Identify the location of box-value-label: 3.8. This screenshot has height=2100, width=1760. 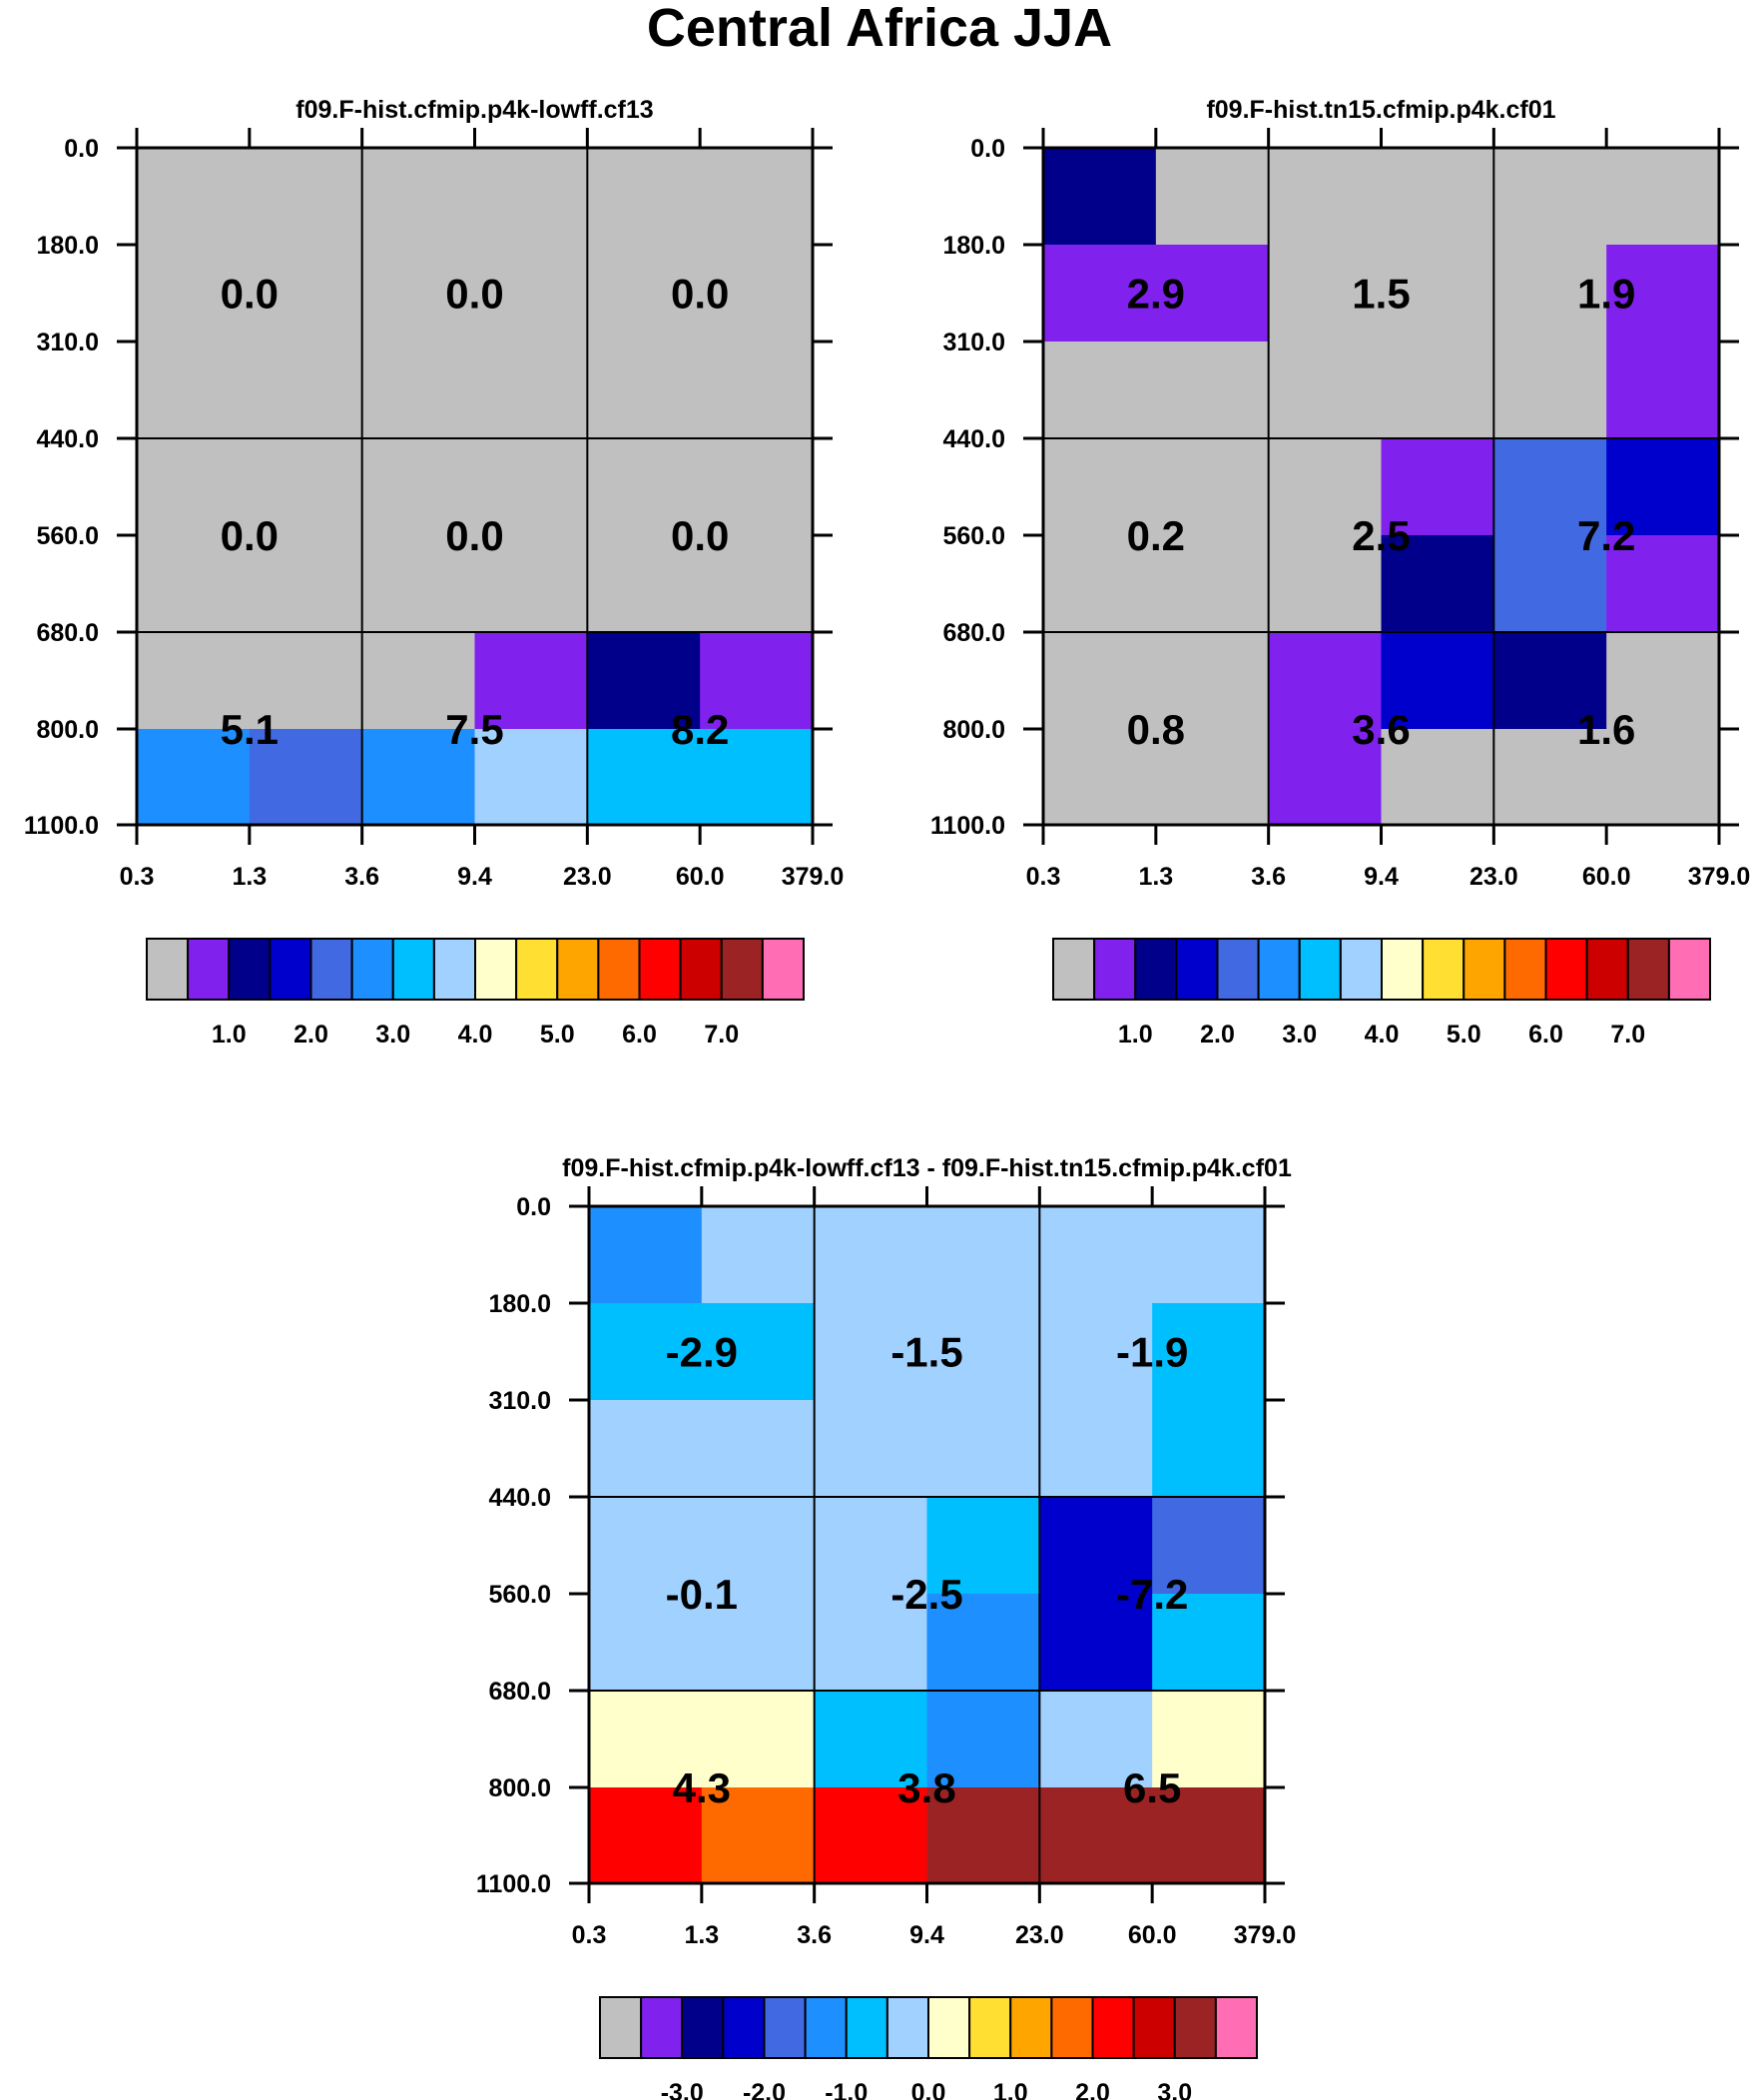
(926, 1787).